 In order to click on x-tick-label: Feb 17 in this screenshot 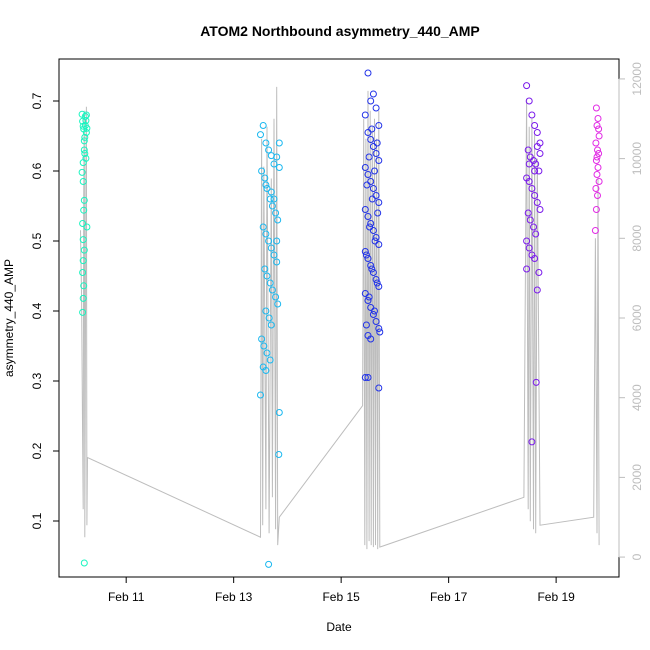, I will do `click(449, 597)`.